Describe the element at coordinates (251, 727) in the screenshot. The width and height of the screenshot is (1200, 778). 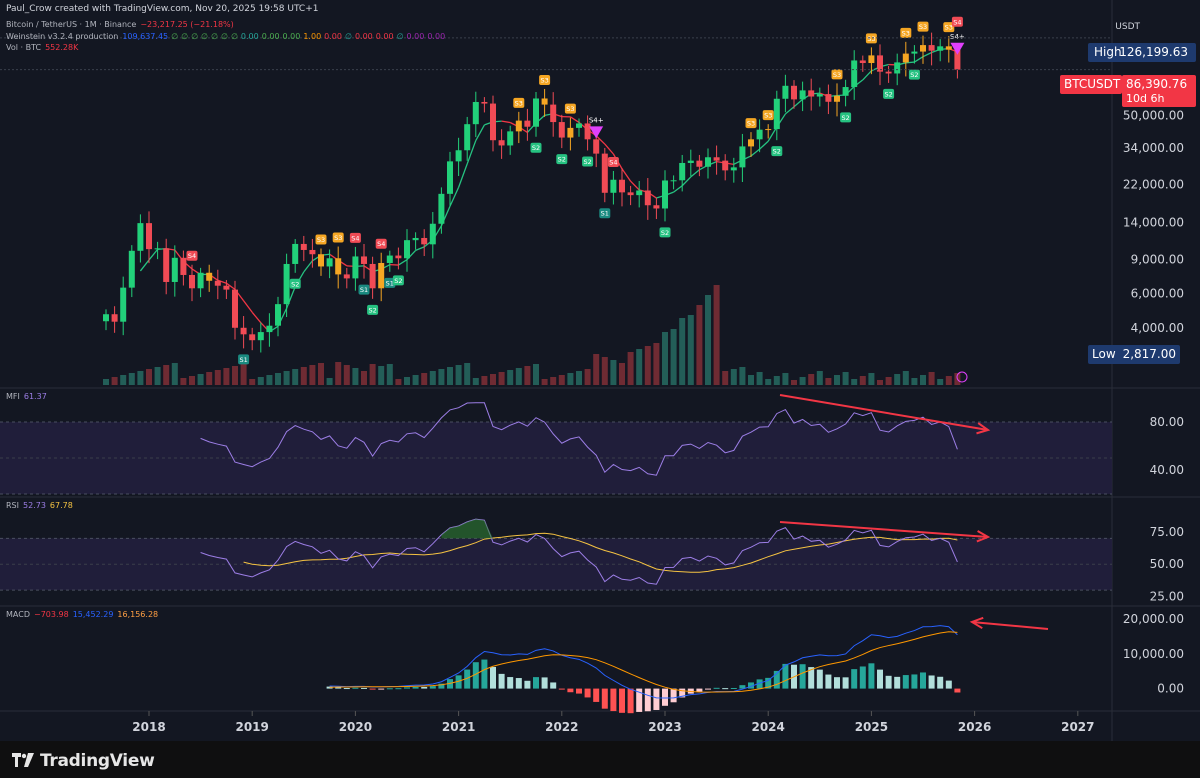
I see `x-tick-label: 2019` at that location.